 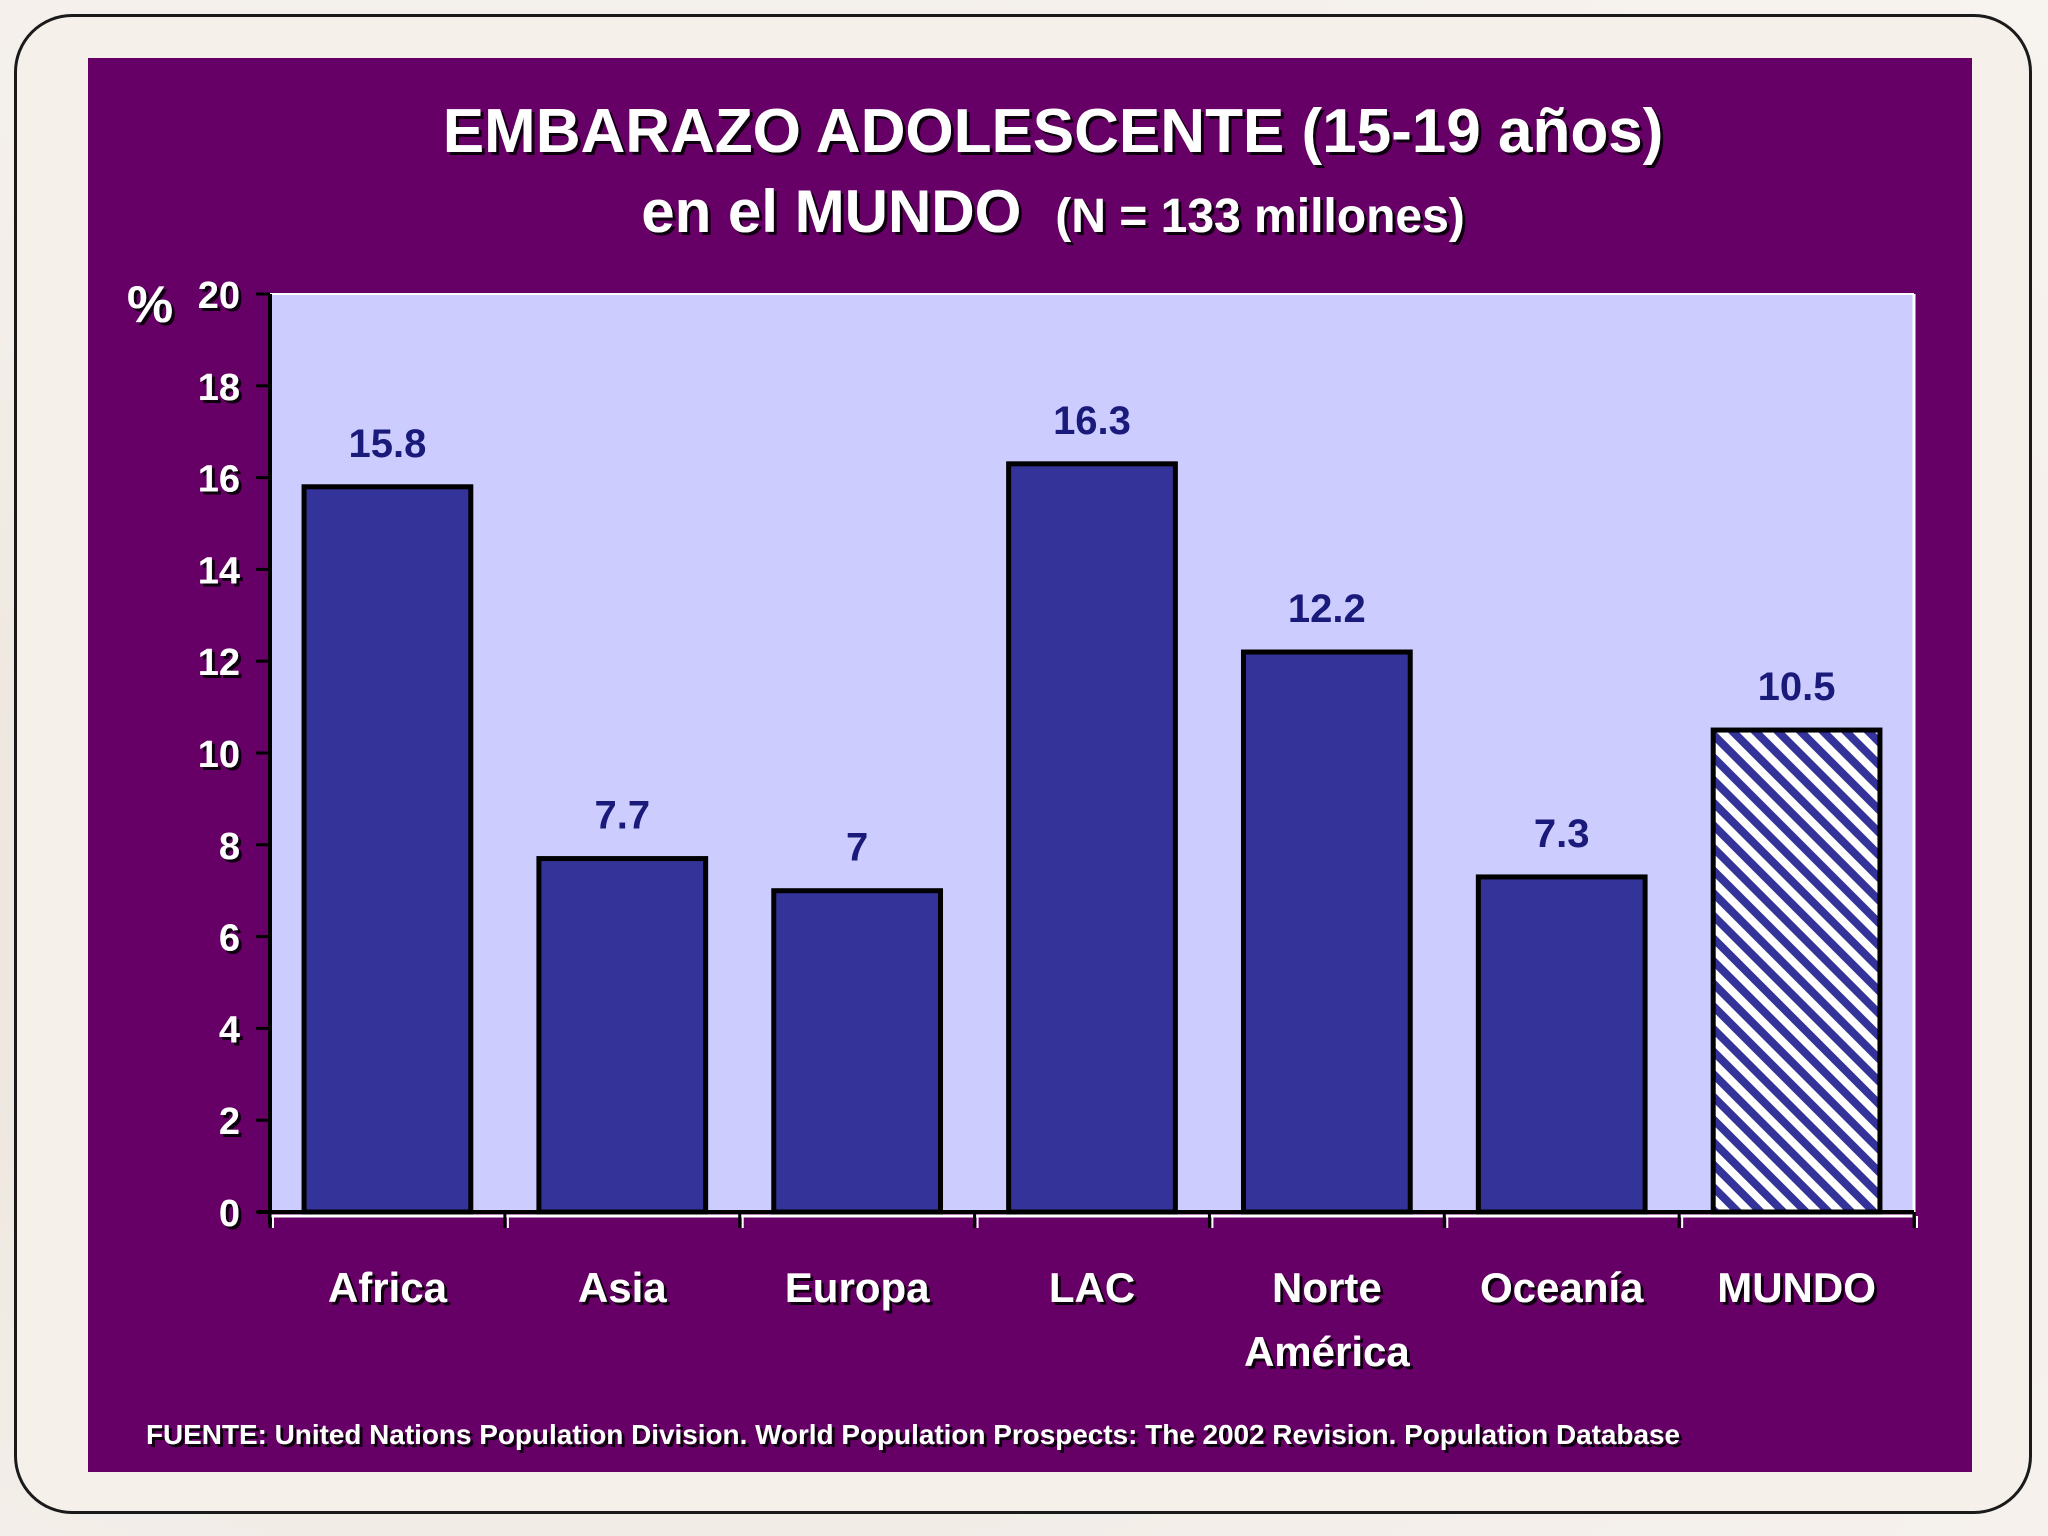 What do you see at coordinates (1092, 1287) in the screenshot?
I see `x-tick-label: LAC` at bounding box center [1092, 1287].